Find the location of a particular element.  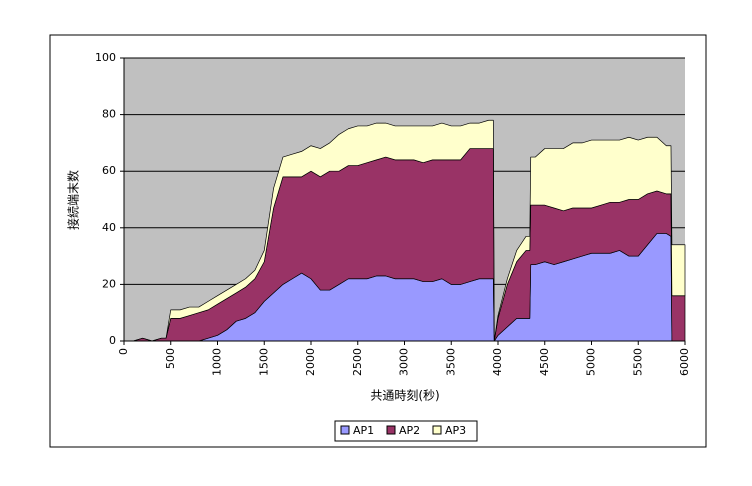

y-tick-label: 80 is located at coordinates (109, 114).